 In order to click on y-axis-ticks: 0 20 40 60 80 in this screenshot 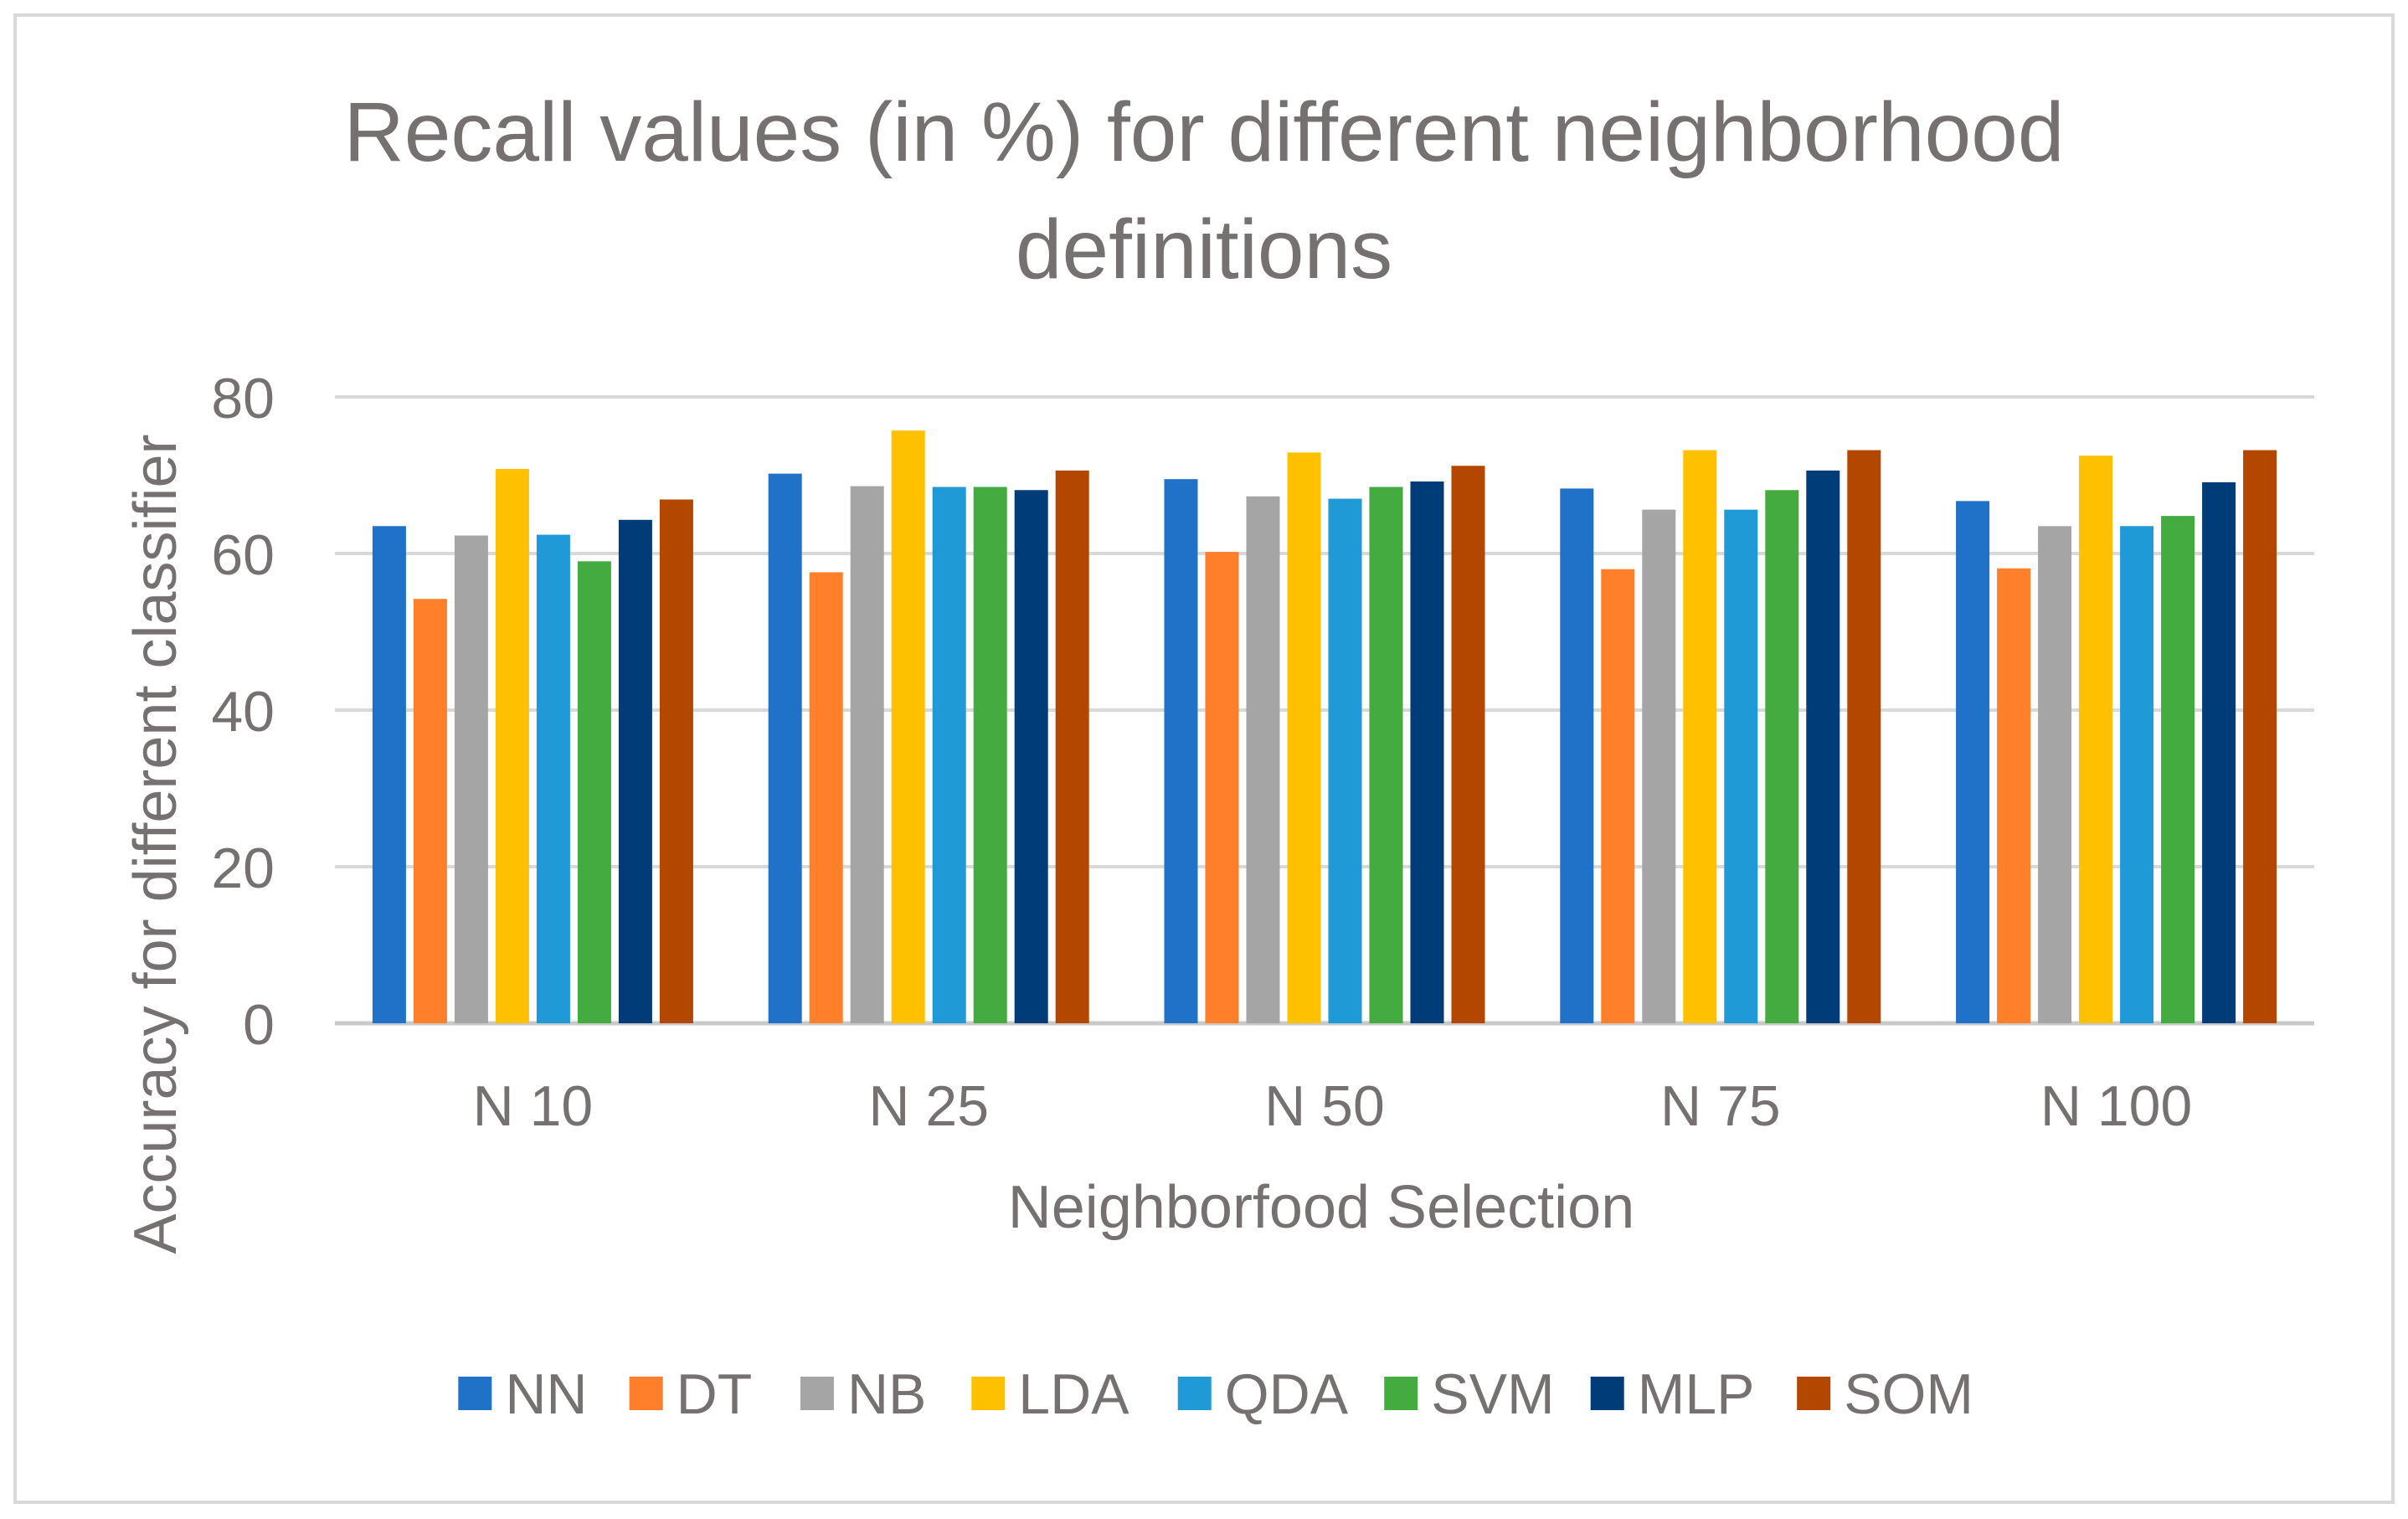, I will do `click(243, 712)`.